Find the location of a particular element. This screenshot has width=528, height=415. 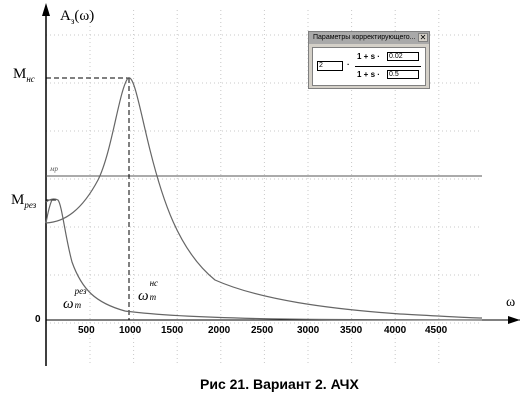

x-tick-label: 4000 is located at coordinates (395, 330).